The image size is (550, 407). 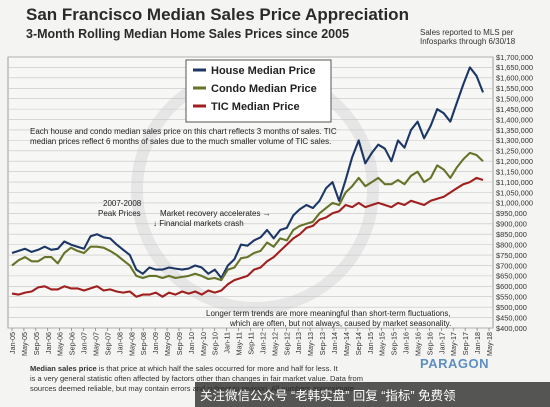 I want to click on x-tick-label: Sep-08, so click(x=143, y=343).